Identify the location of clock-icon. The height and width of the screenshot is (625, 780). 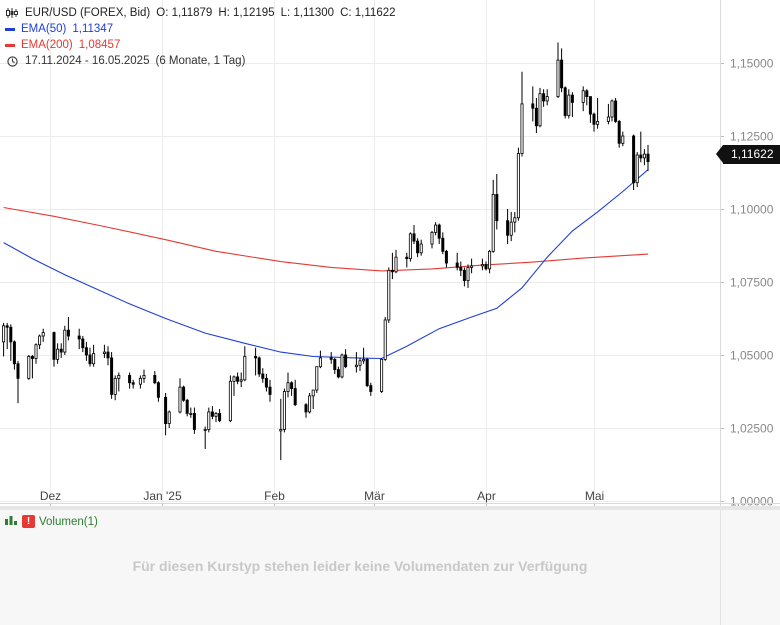
(12, 61).